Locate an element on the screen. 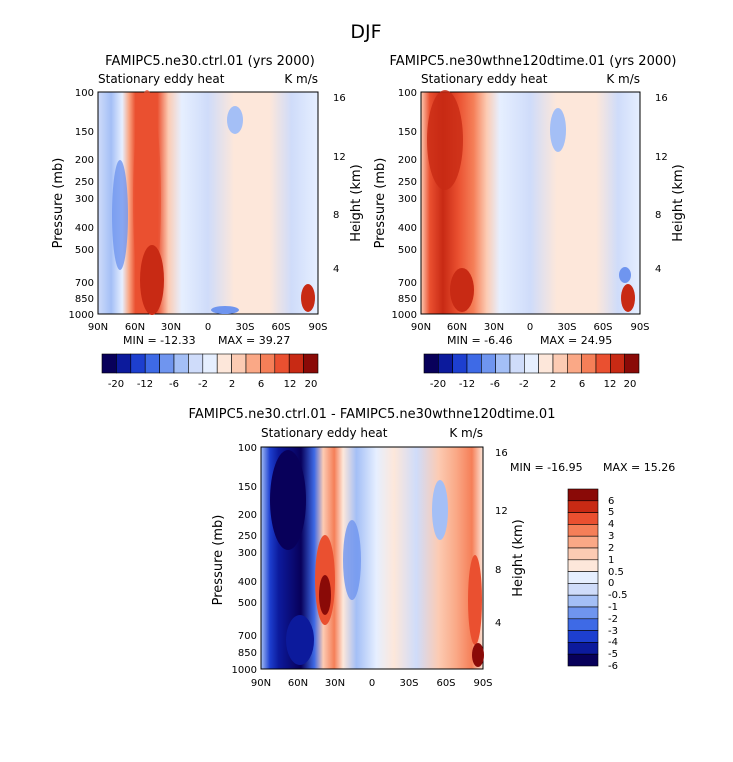  x-tick: 90N is located at coordinates (261, 683).